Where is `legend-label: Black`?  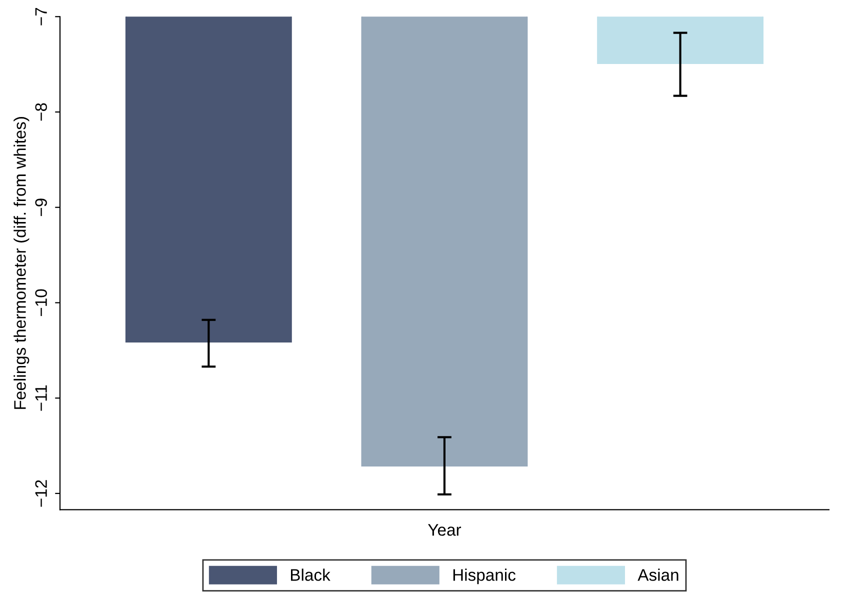 legend-label: Black is located at coordinates (310, 574).